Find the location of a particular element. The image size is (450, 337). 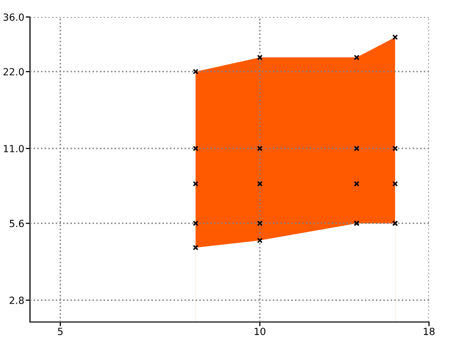

x-tick-label: 5 is located at coordinates (60, 332).